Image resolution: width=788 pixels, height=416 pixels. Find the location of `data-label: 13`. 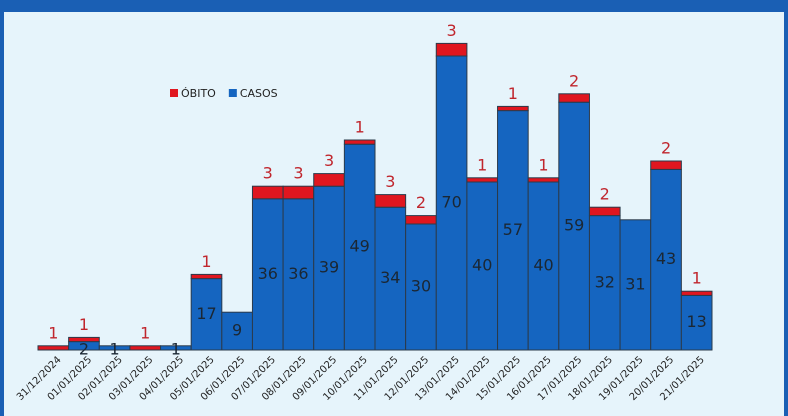

data-label: 13 is located at coordinates (697, 321).